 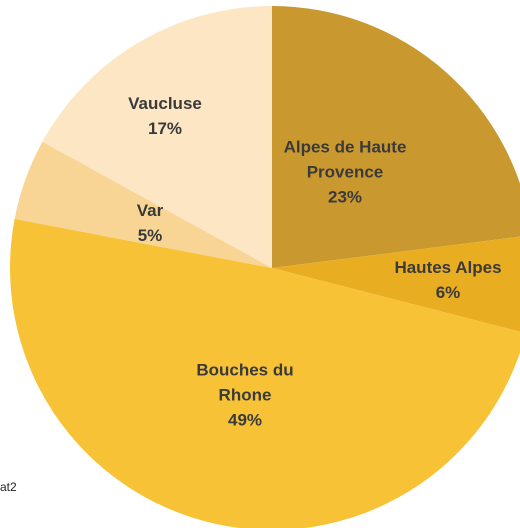 I want to click on slice-name: Hautes Alpes, so click(x=448, y=267).